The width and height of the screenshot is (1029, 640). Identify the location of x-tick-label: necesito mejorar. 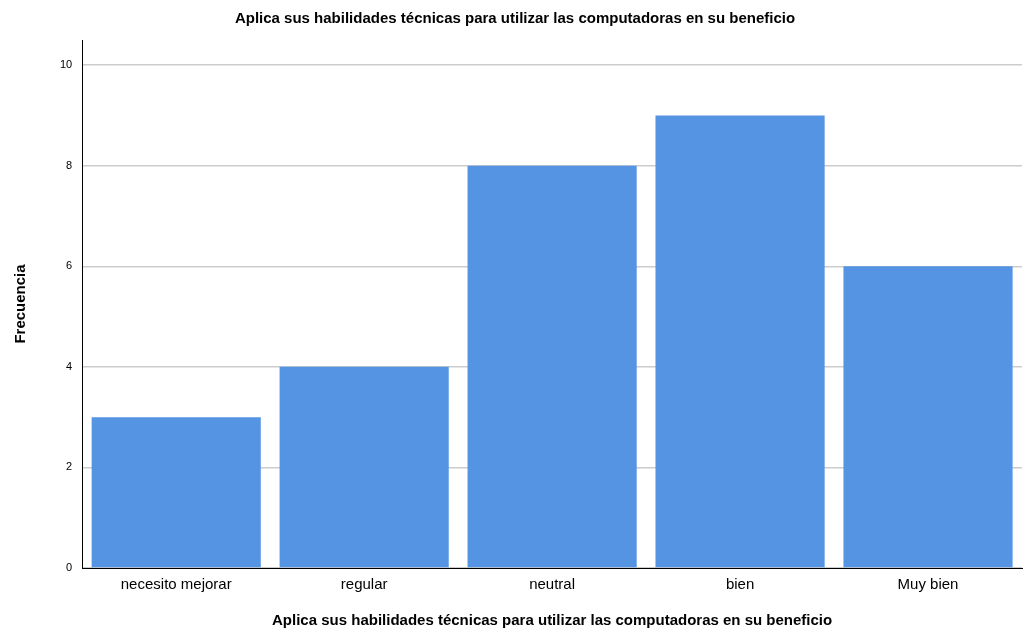
(176, 584).